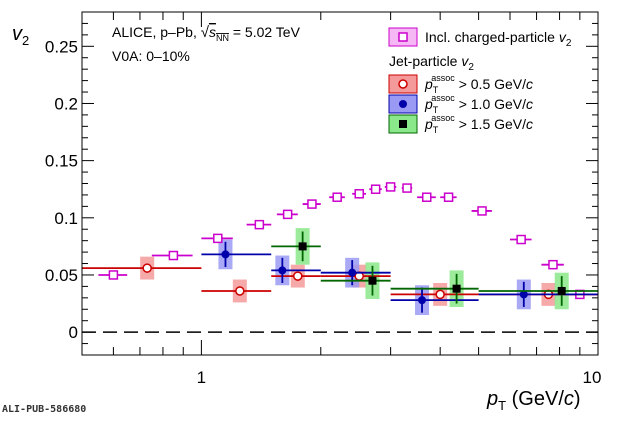 The image size is (620, 421). Describe the element at coordinates (201, 377) in the screenshot. I see `x-tick-label: 1` at that location.